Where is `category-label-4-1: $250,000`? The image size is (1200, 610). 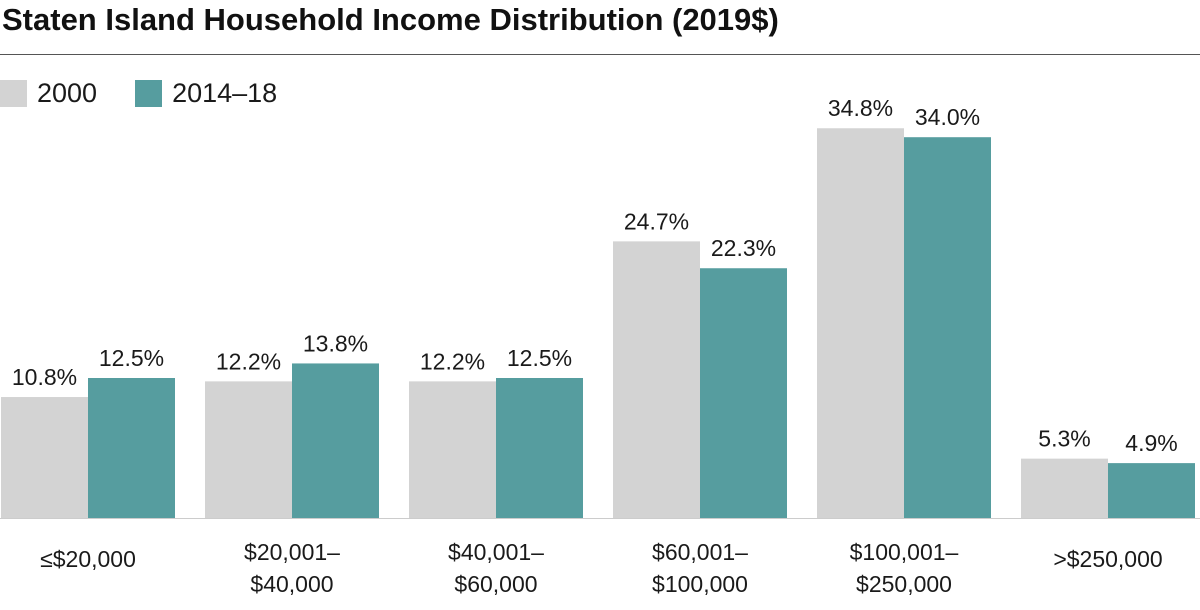
category-label-4-1: $250,000 is located at coordinates (904, 584).